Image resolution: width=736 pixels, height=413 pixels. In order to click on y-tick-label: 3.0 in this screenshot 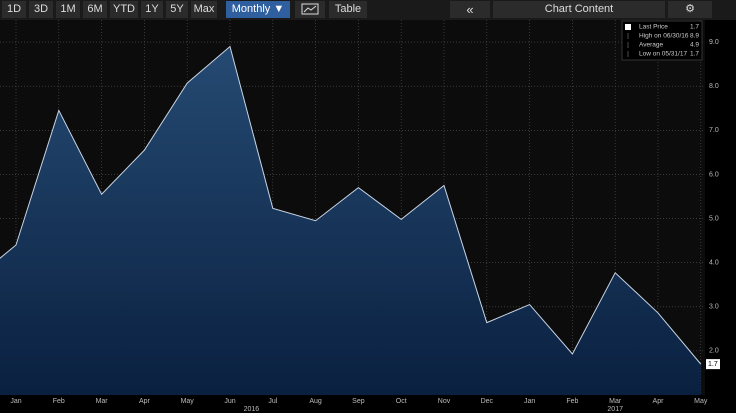, I will do `click(714, 307)`.